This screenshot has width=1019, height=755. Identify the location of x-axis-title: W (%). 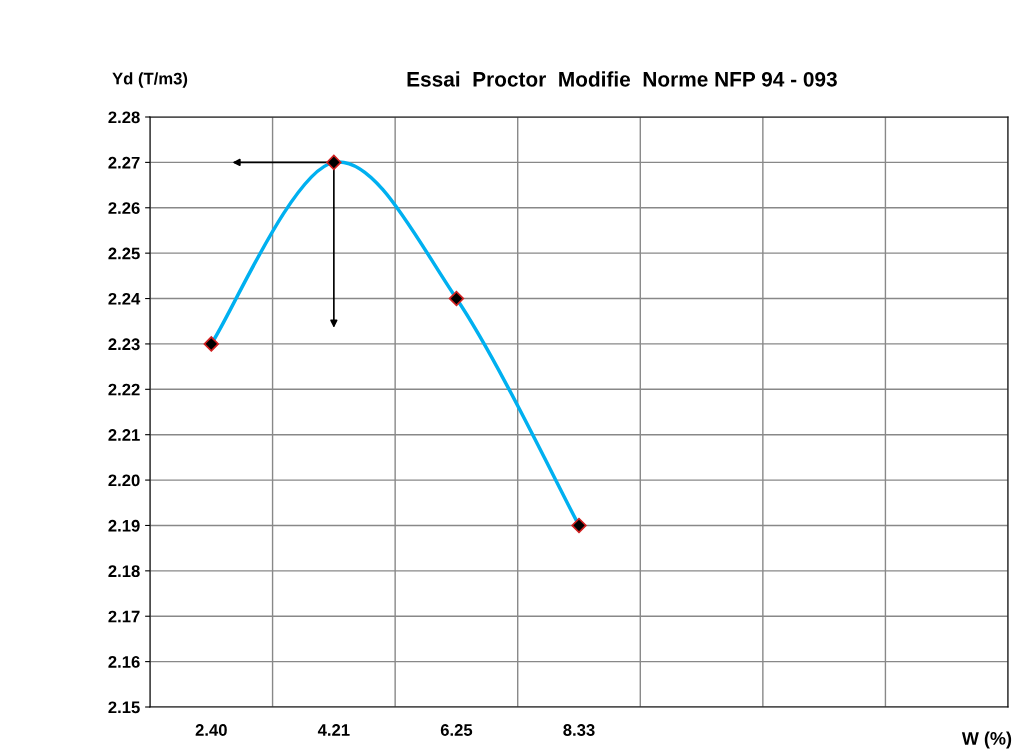
(986, 740).